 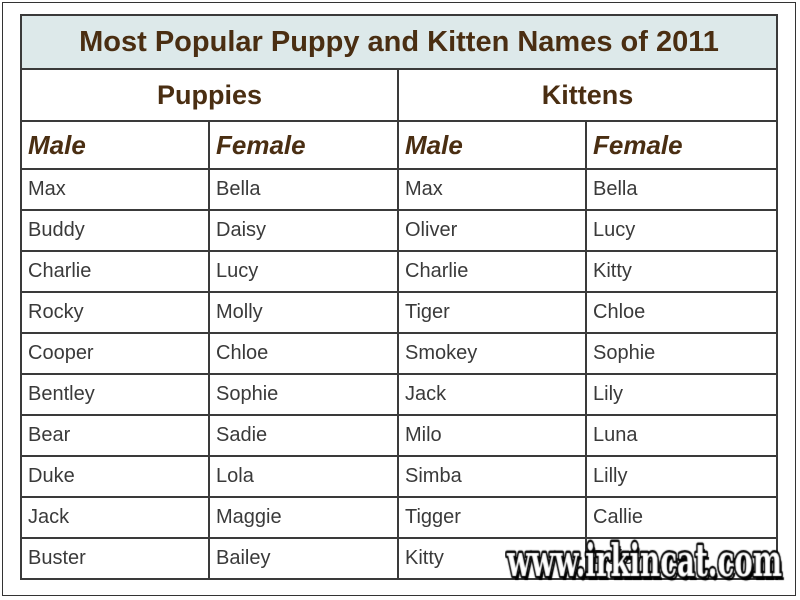 I want to click on table-row: Max Bella Max Bella, so click(x=399, y=189).